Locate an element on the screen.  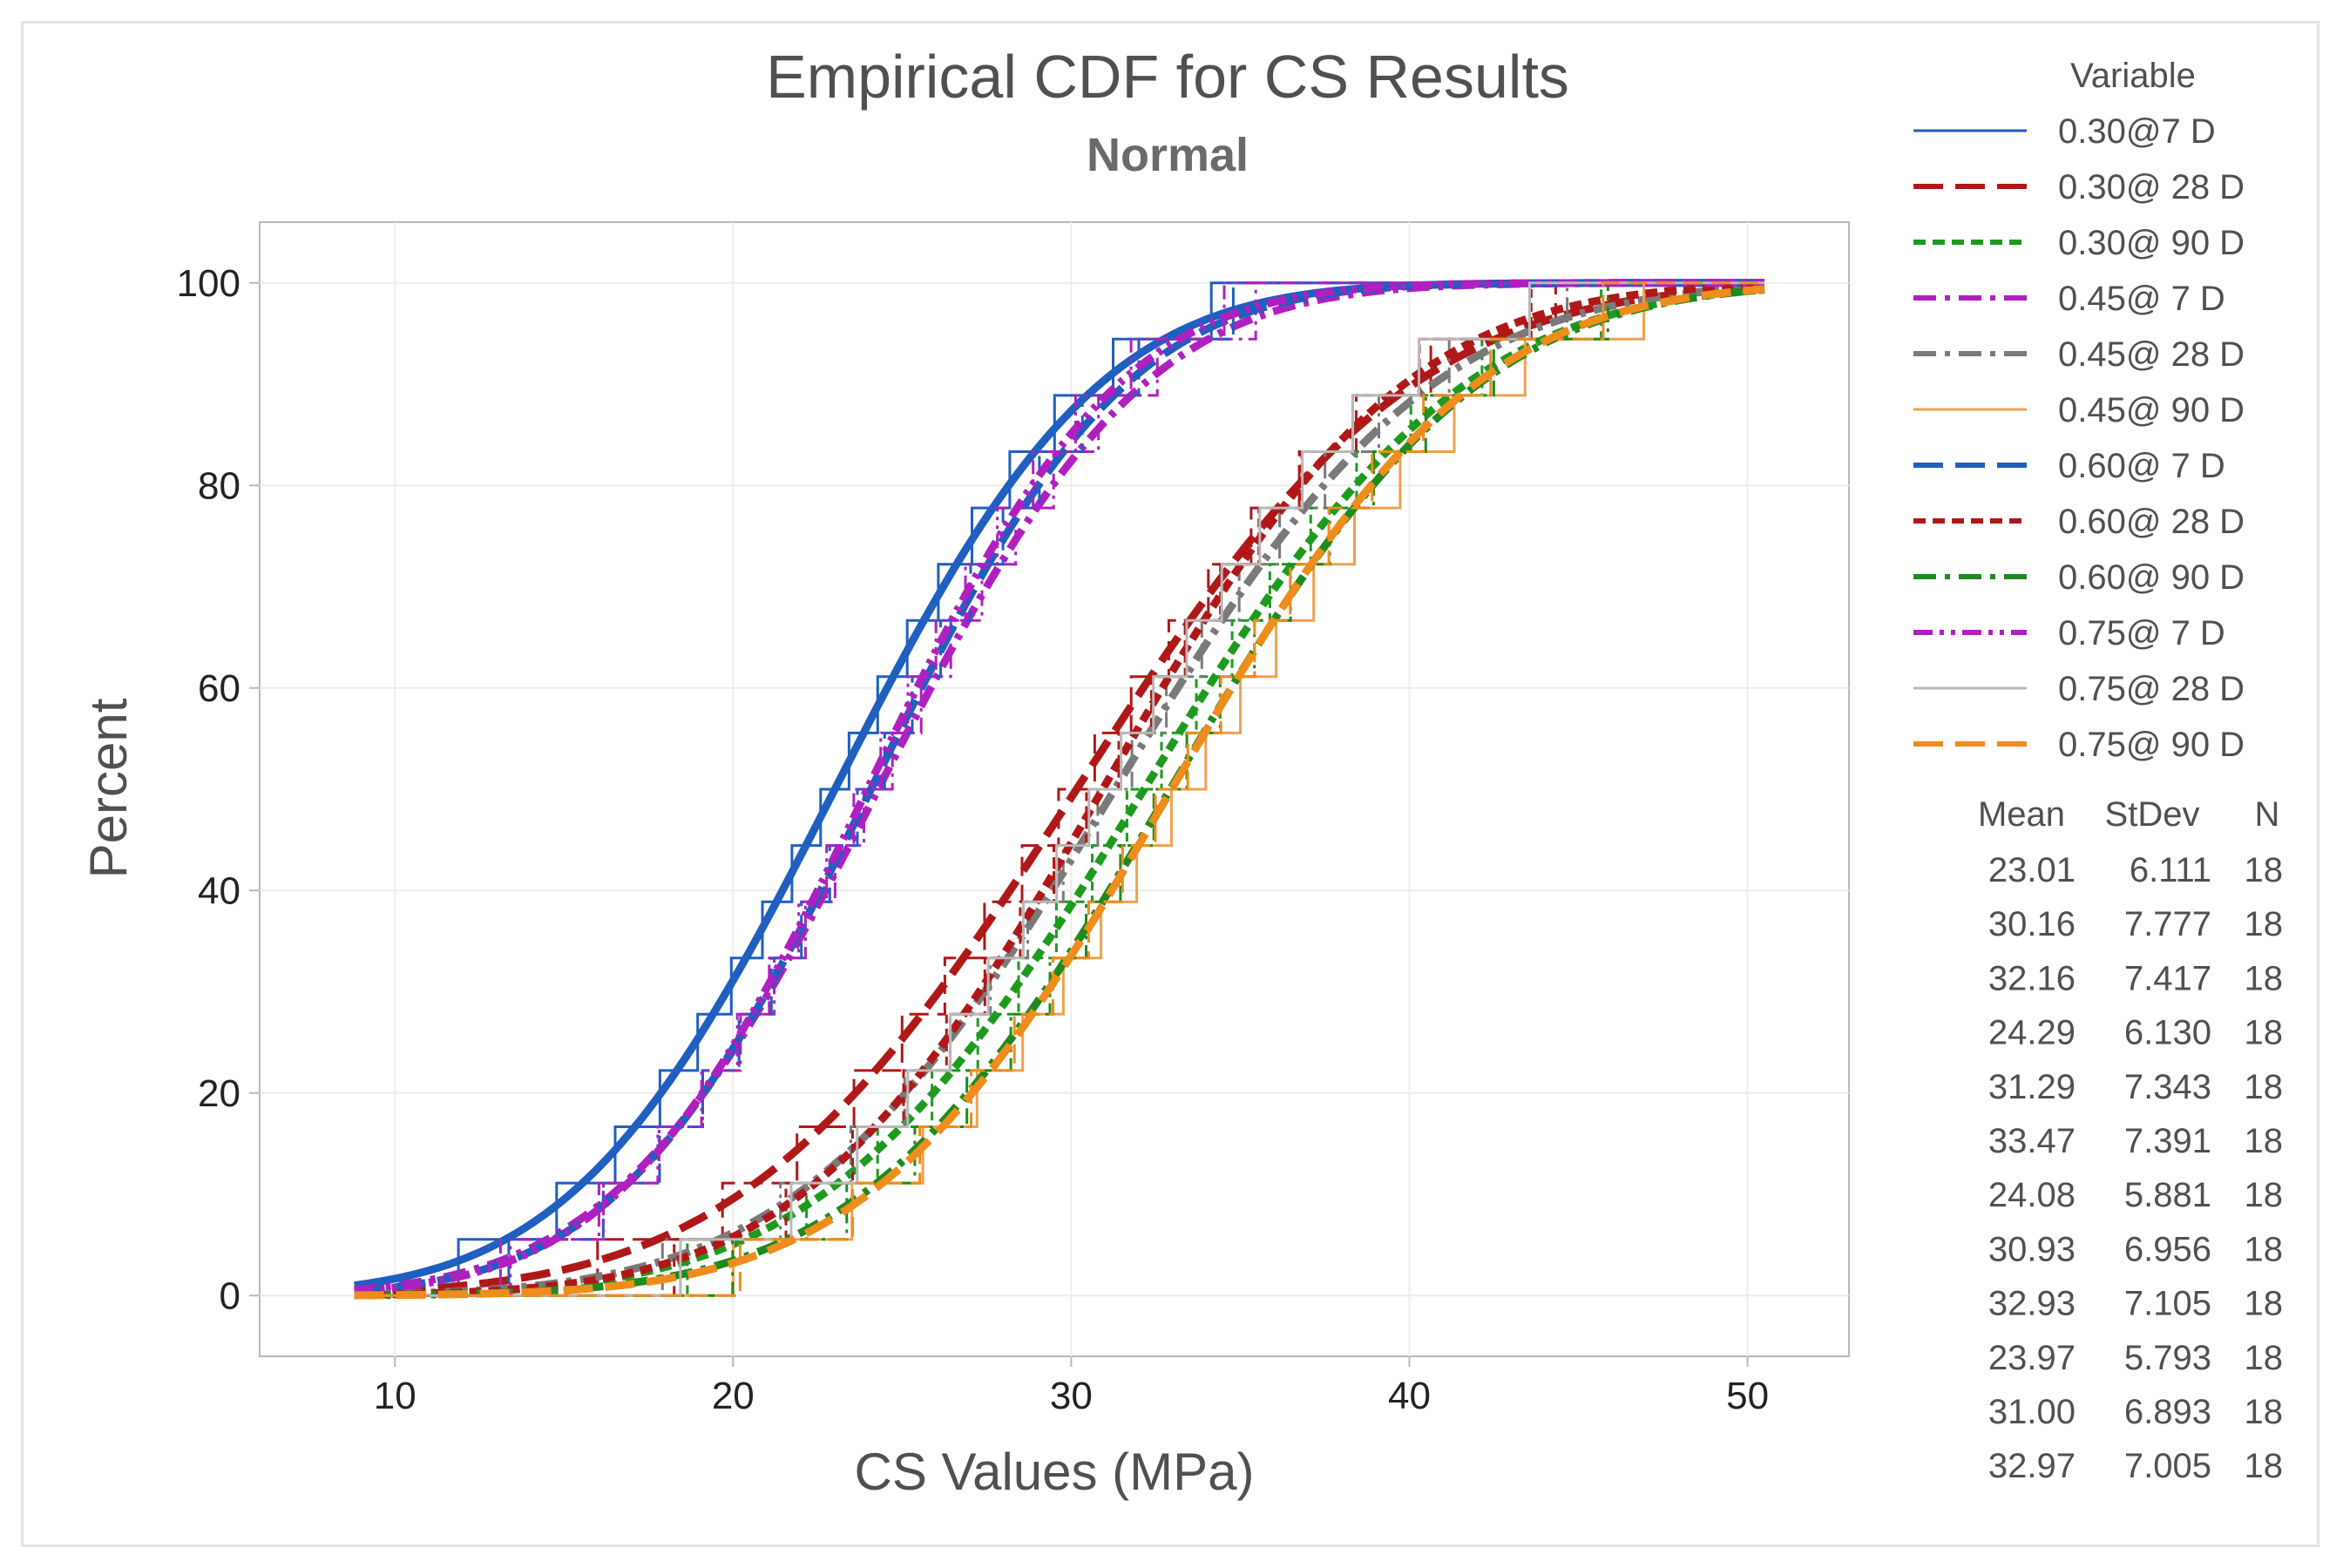
chart-title: Empirical CDF for CS Results is located at coordinates (1167, 77).